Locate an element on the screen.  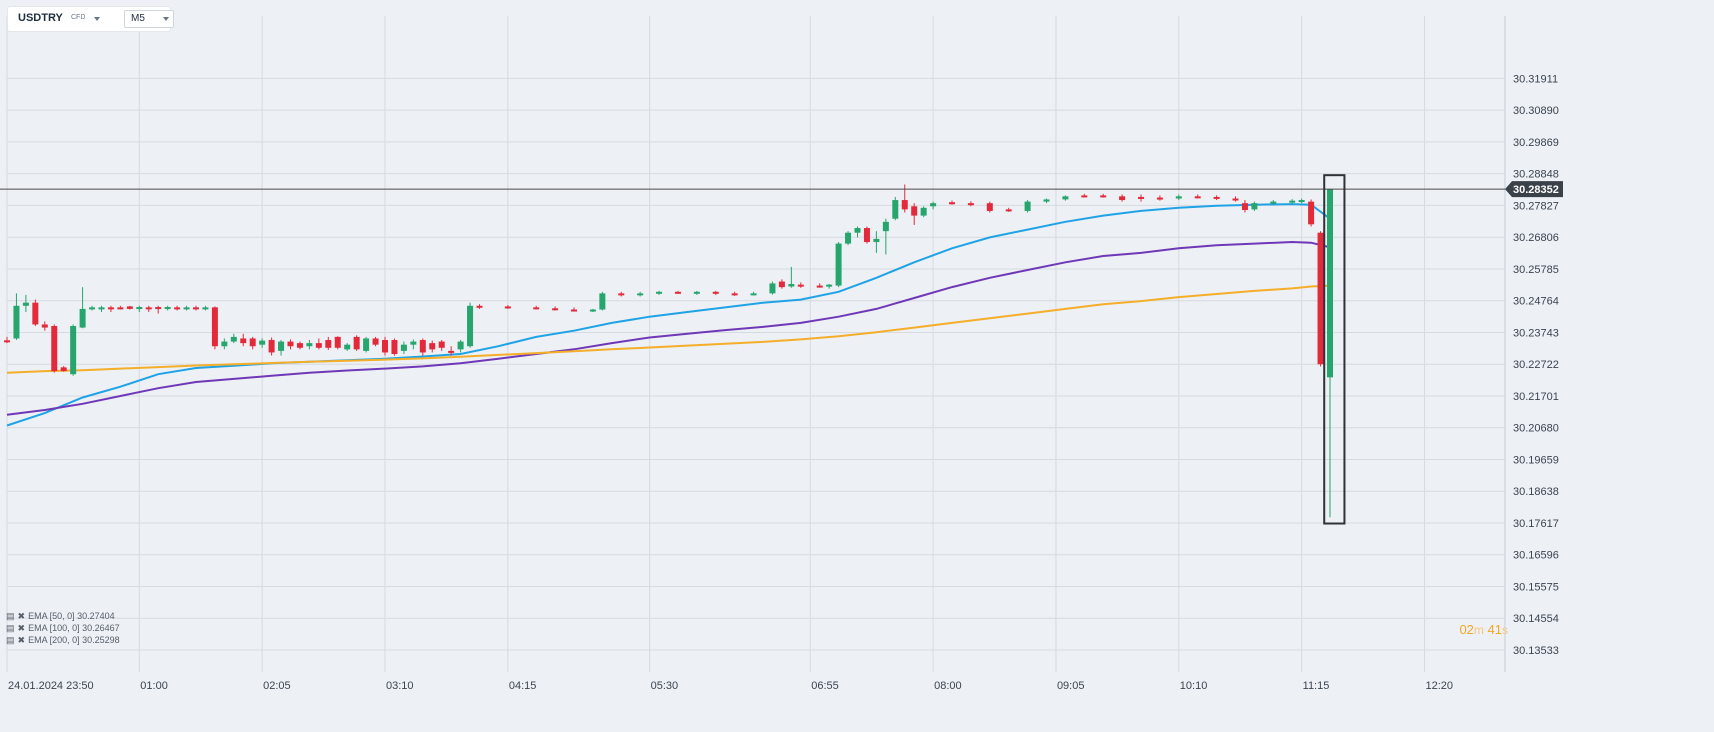
symbol-name: USDTRY is located at coordinates (40, 18).